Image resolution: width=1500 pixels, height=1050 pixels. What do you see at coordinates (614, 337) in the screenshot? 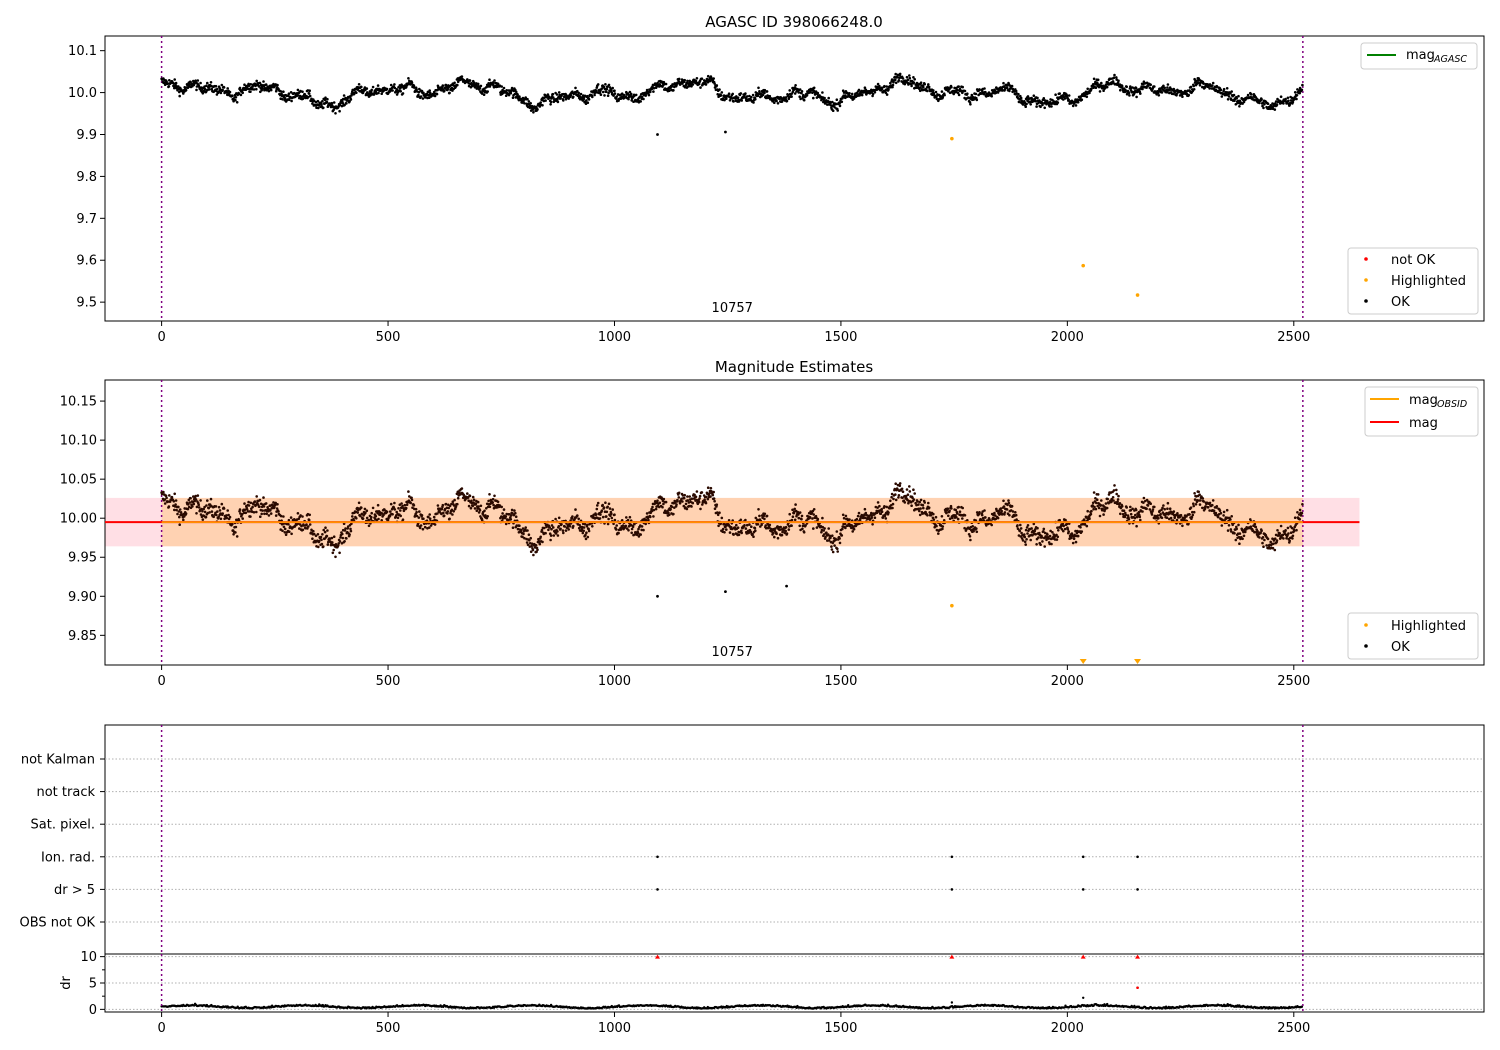
I see `agasc-xtick-label: 1000` at bounding box center [614, 337].